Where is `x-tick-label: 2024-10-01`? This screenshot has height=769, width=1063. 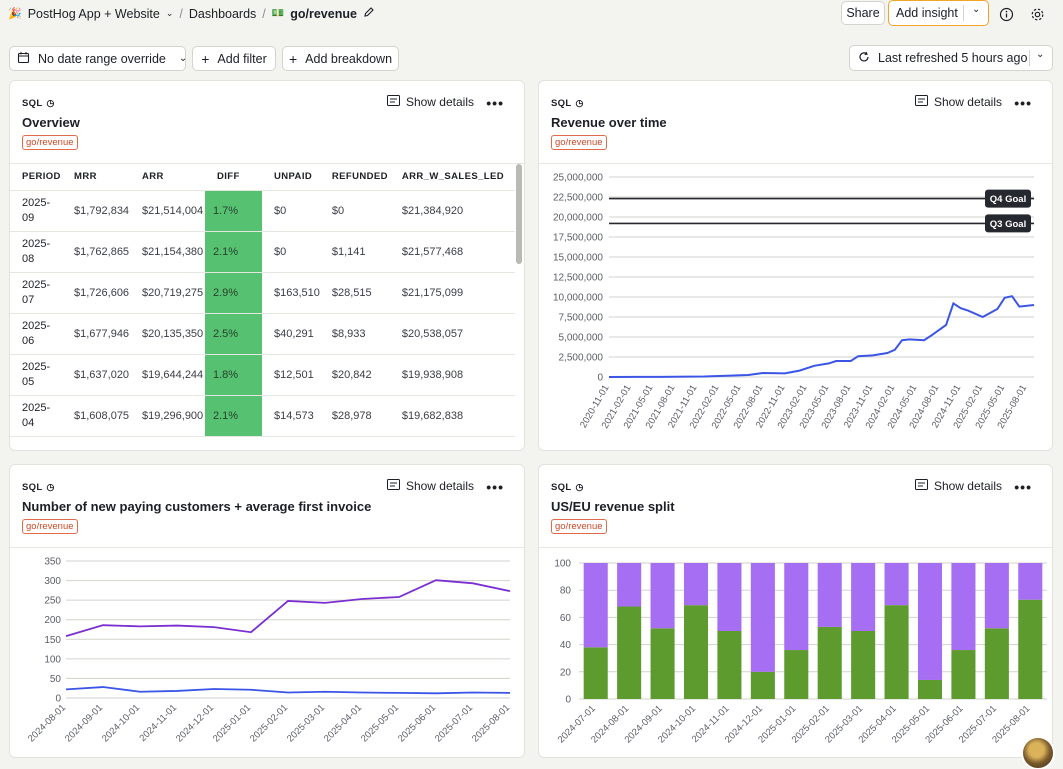 x-tick-label: 2024-10-01 is located at coordinates (121, 723).